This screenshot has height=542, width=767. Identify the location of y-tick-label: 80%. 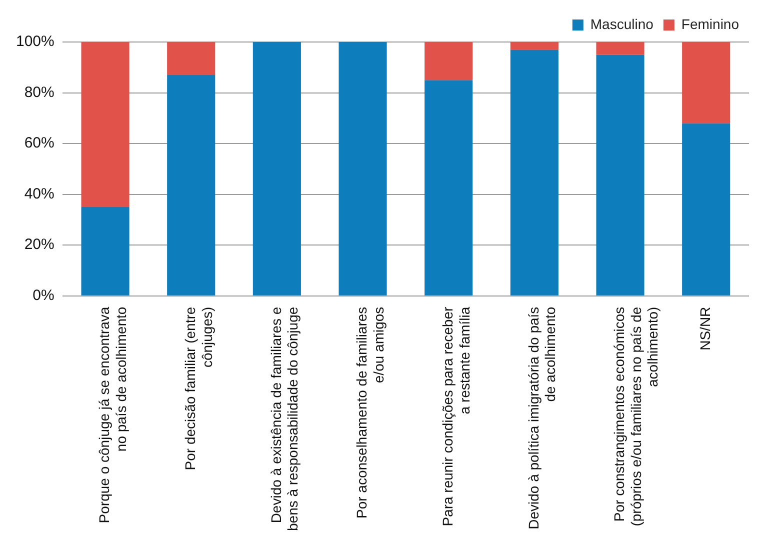
(39, 92).